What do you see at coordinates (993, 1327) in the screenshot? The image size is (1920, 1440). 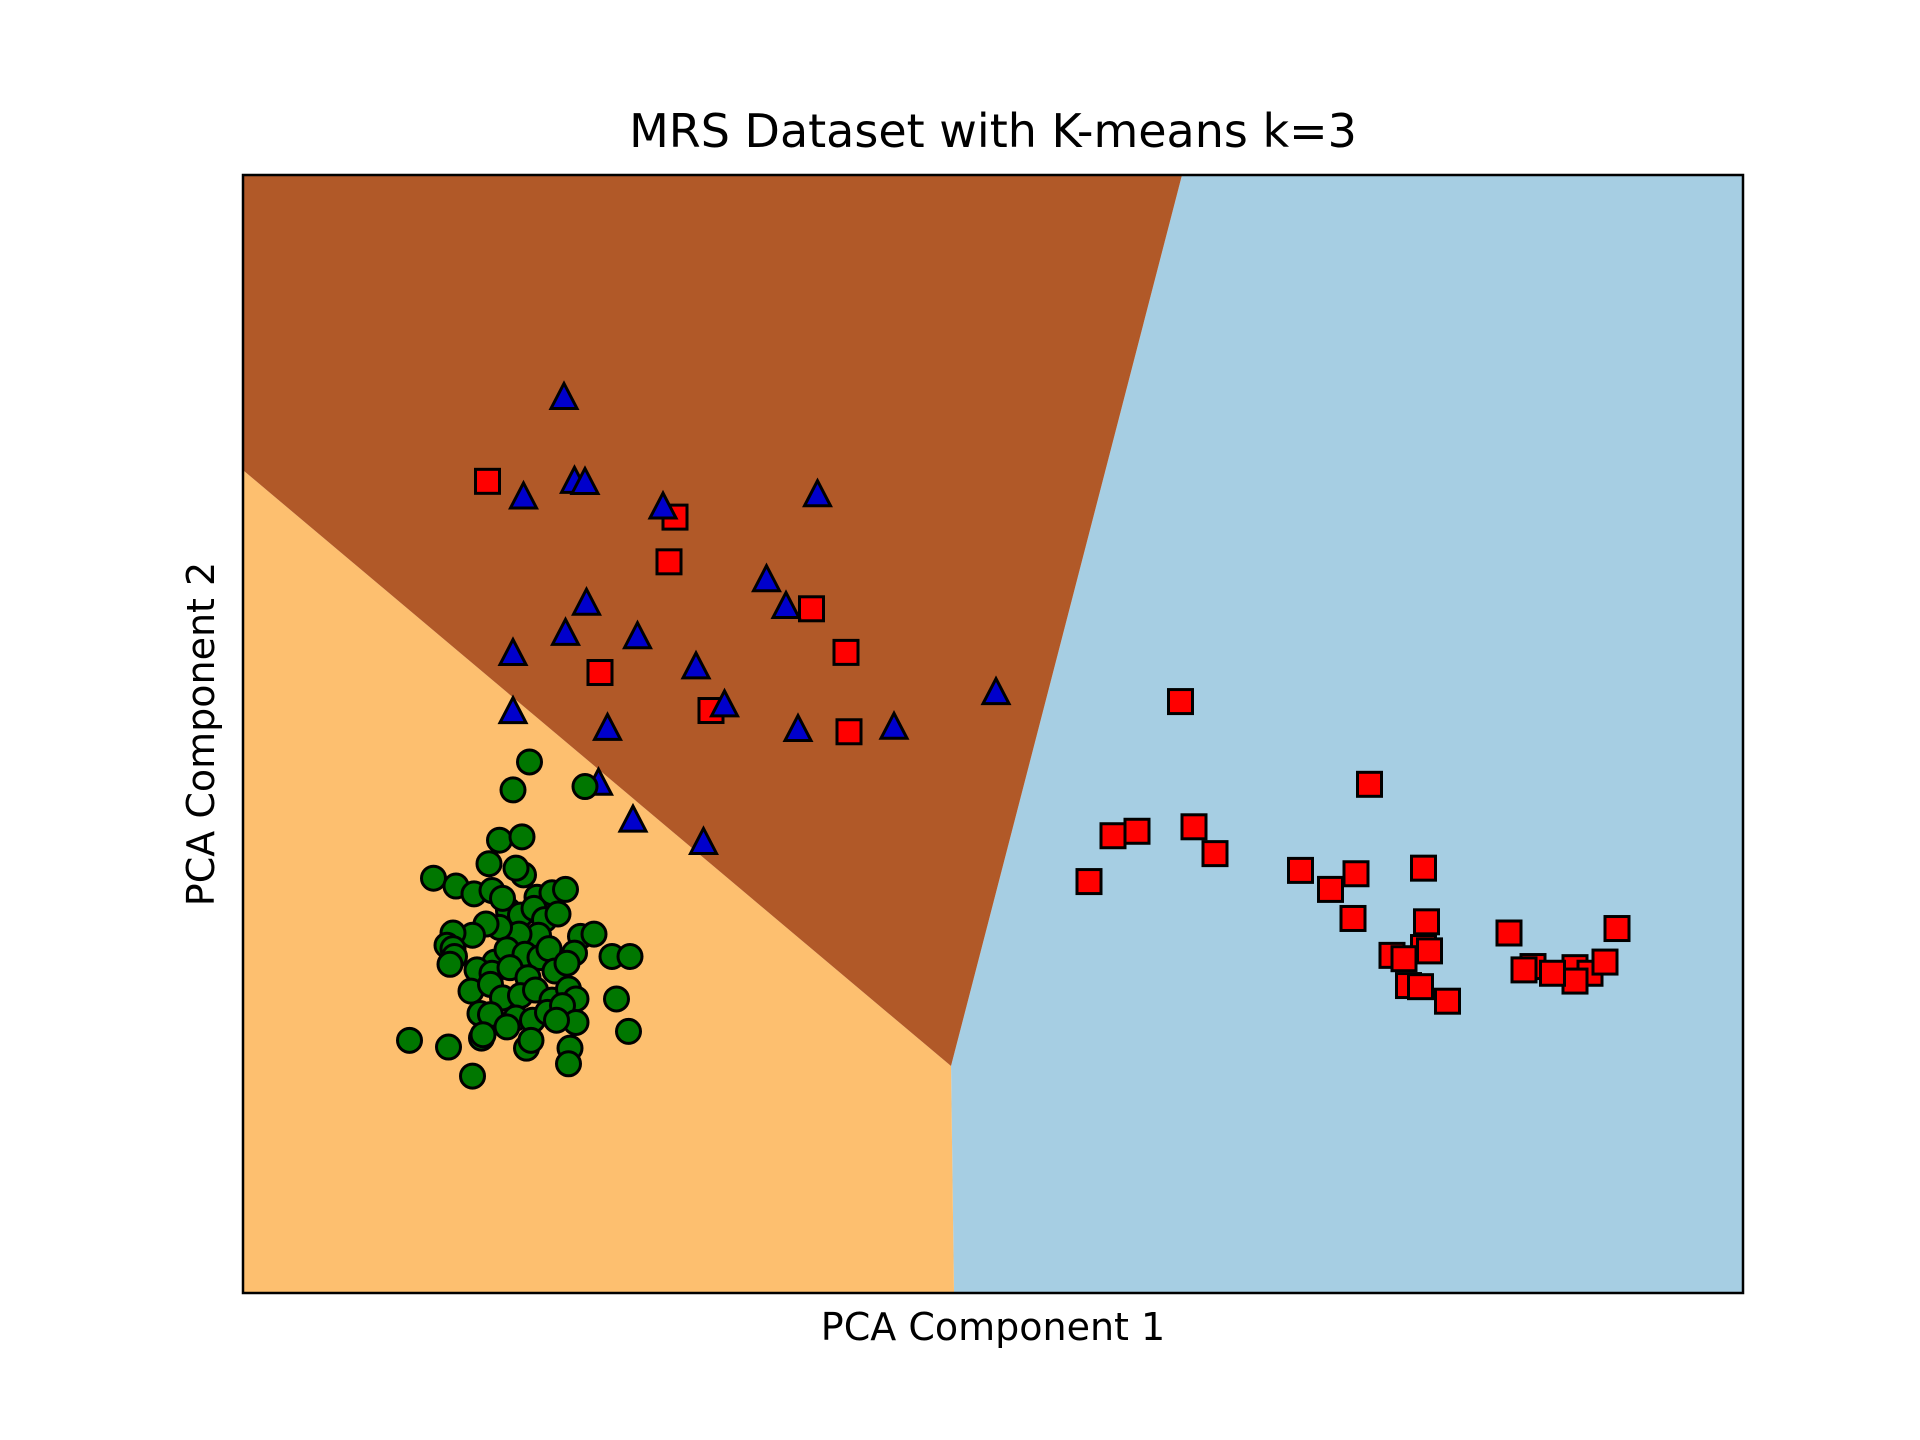 I see `x-axis-label: PCA Component 1` at bounding box center [993, 1327].